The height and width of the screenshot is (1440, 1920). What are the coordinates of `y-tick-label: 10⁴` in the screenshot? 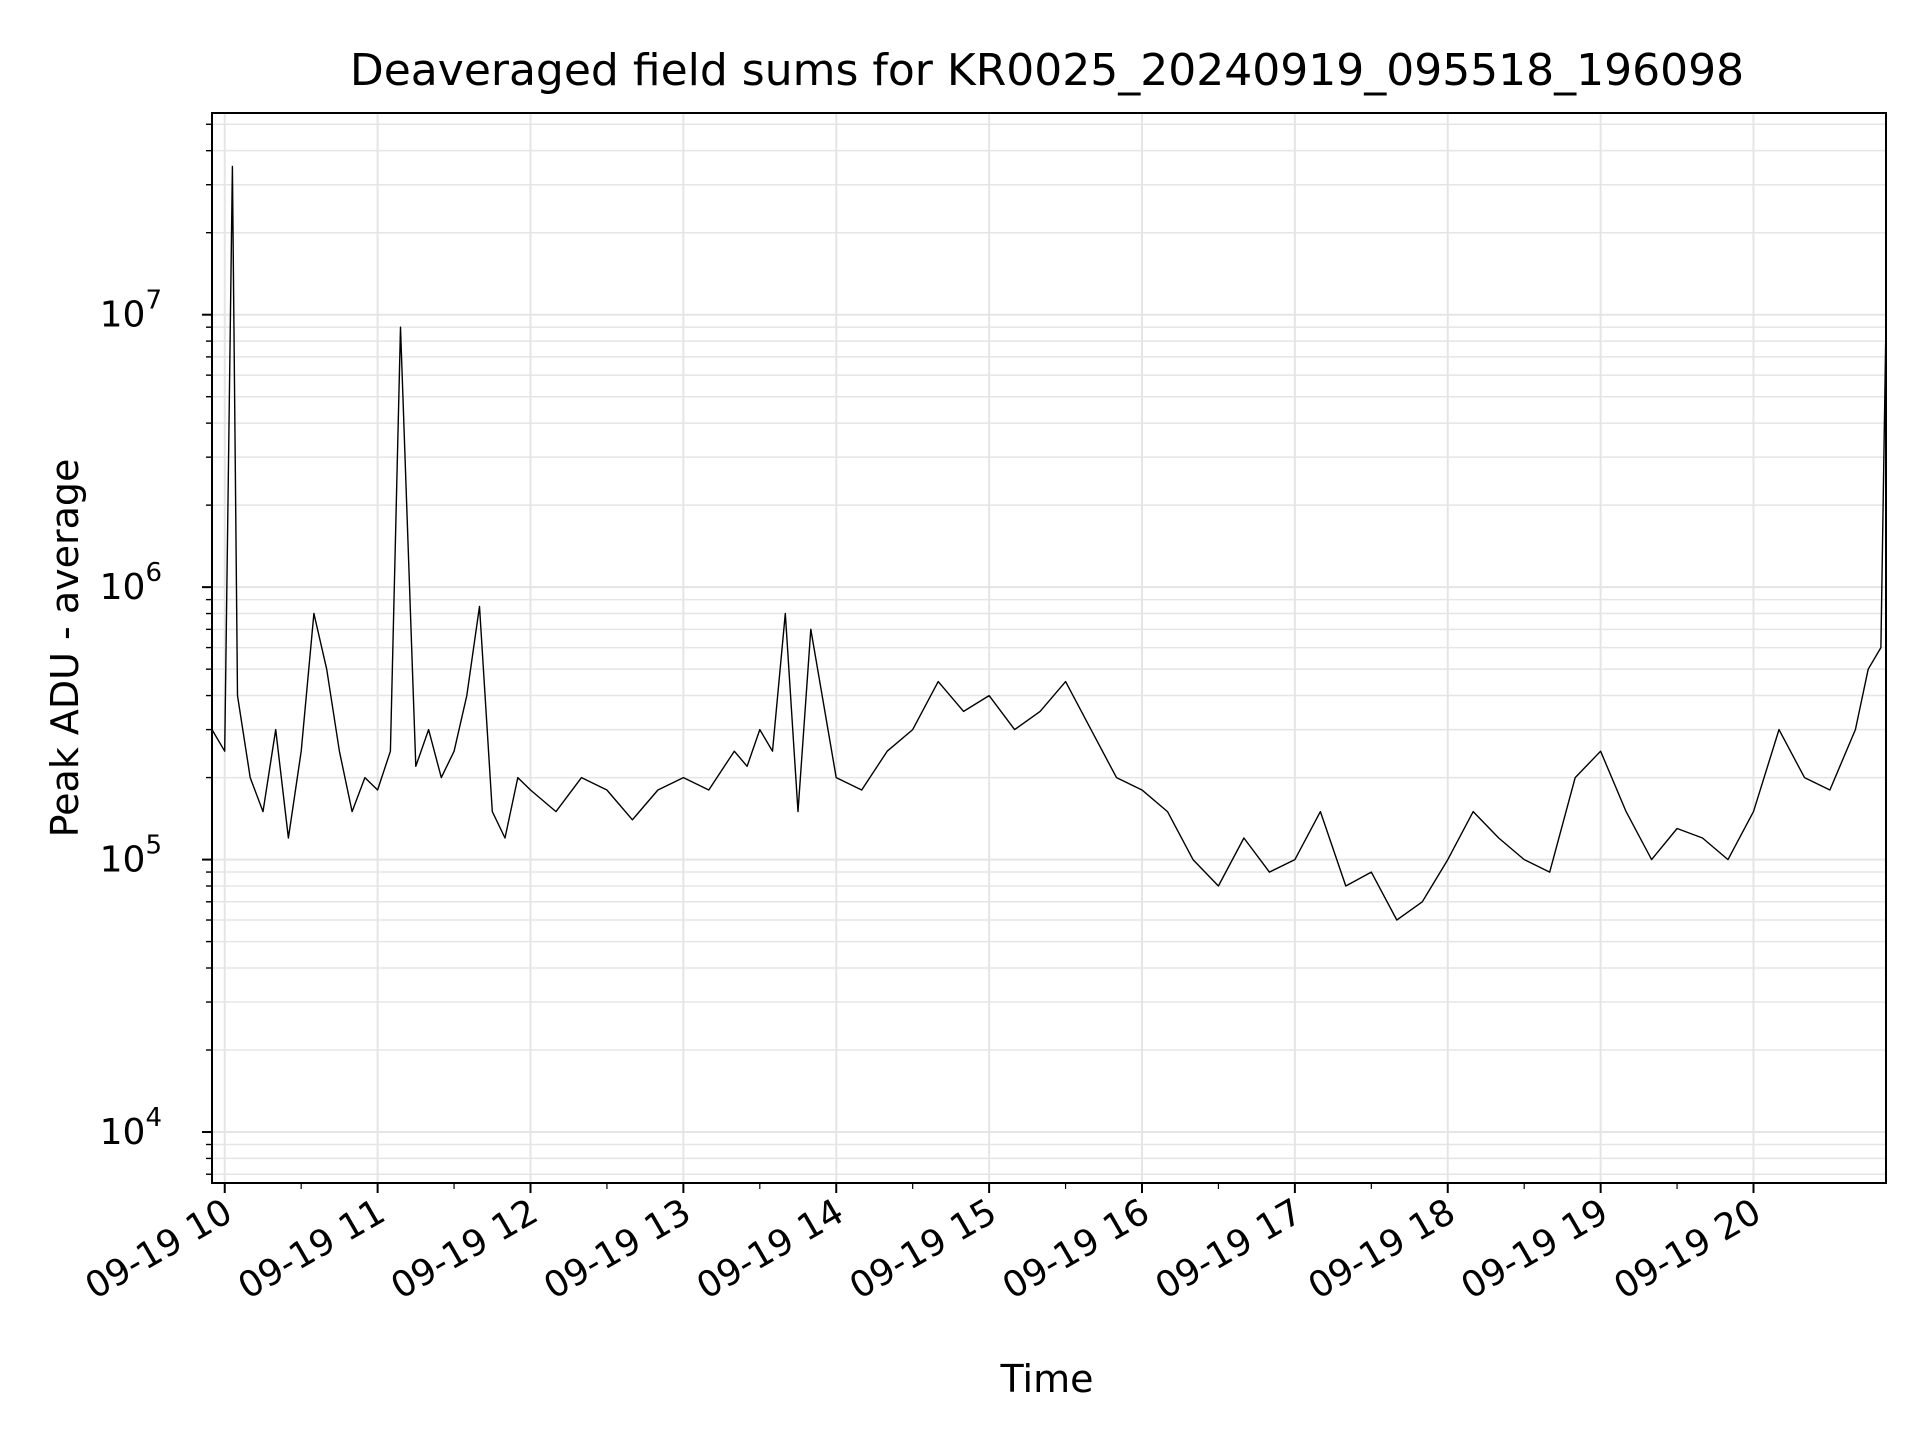 It's located at (131, 1128).